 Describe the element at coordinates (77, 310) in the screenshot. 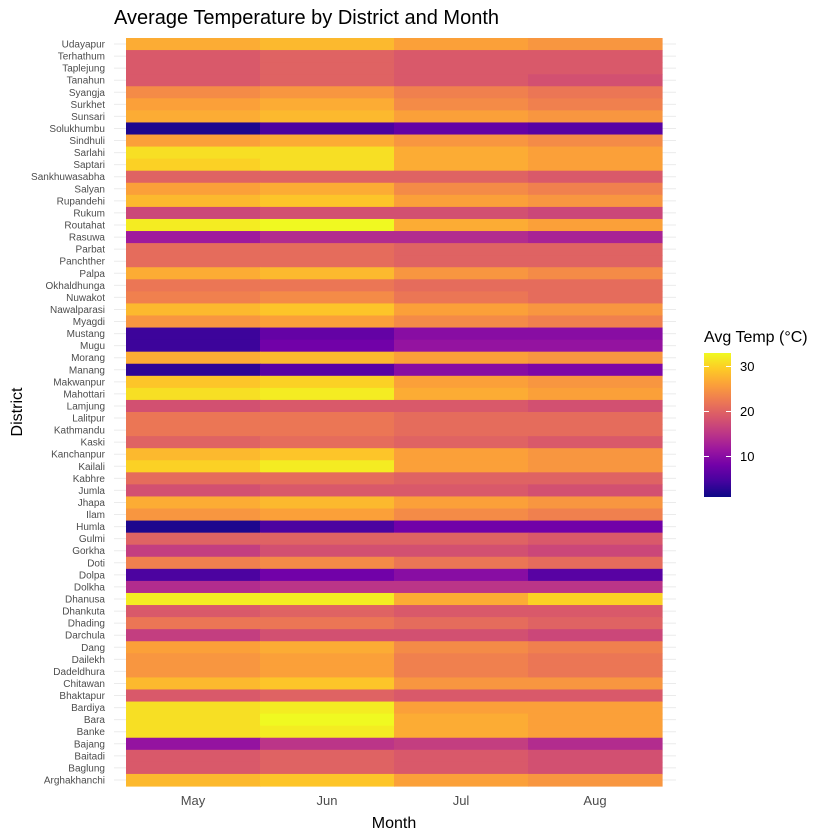

I see `y-tick-label: Nawalparasi` at that location.